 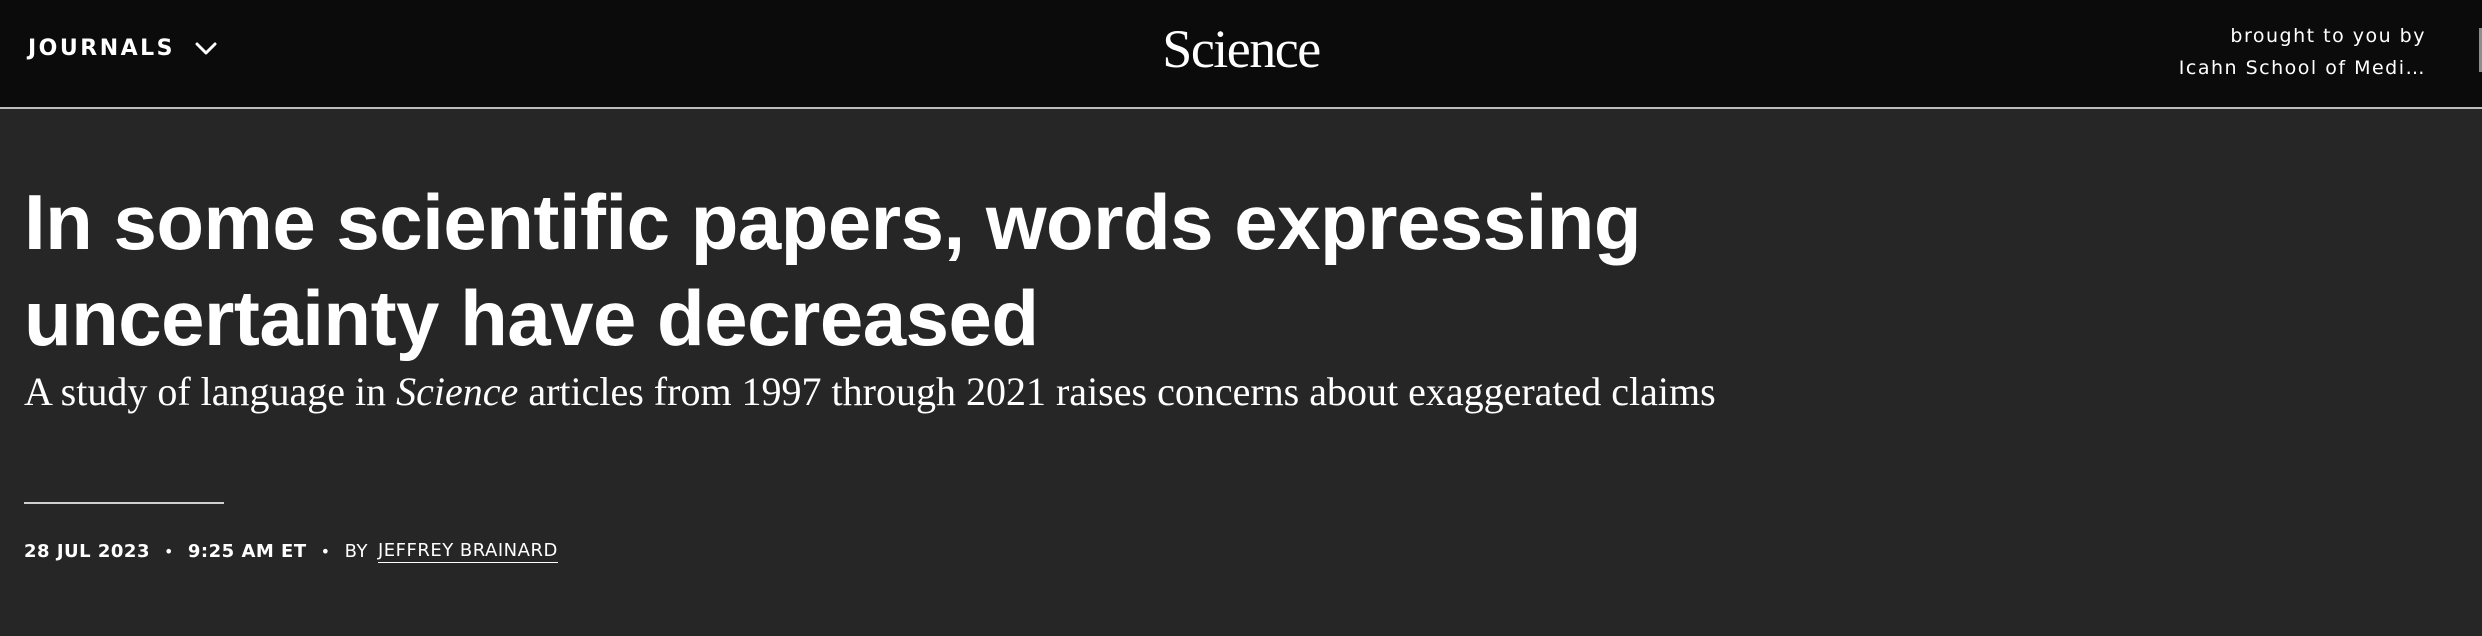 I want to click on author-link: JEFFREY BRAINARD, so click(x=467, y=551).